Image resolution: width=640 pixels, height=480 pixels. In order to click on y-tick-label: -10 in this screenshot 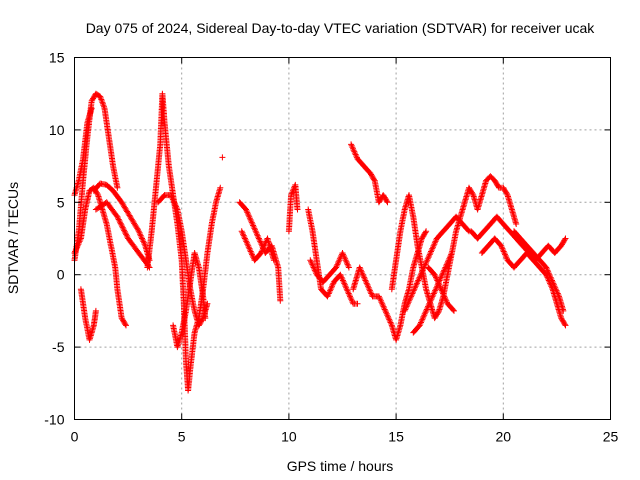, I will do `click(54, 420)`.